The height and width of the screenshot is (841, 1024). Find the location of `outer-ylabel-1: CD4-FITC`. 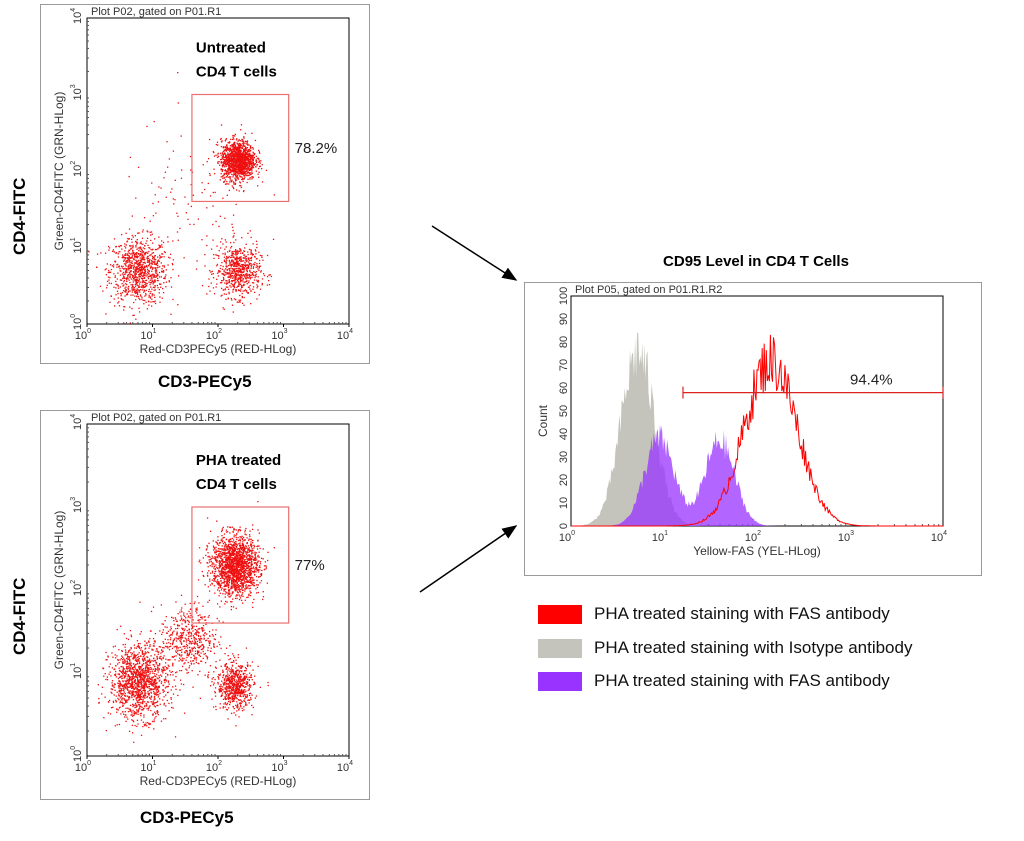

outer-ylabel-1: CD4-FITC is located at coordinates (19, 216).